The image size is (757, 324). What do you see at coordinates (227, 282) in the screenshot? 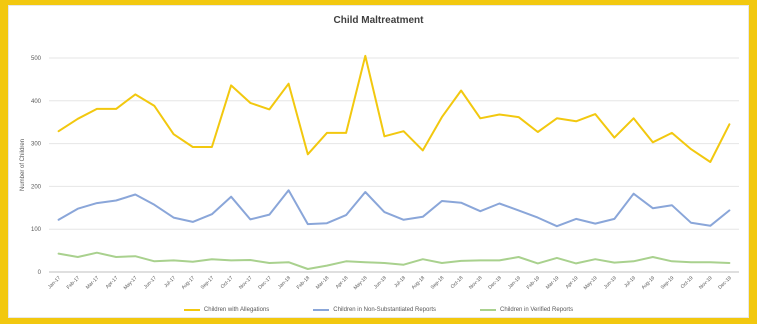
I see `x-tick-label: Oct-17` at bounding box center [227, 282].